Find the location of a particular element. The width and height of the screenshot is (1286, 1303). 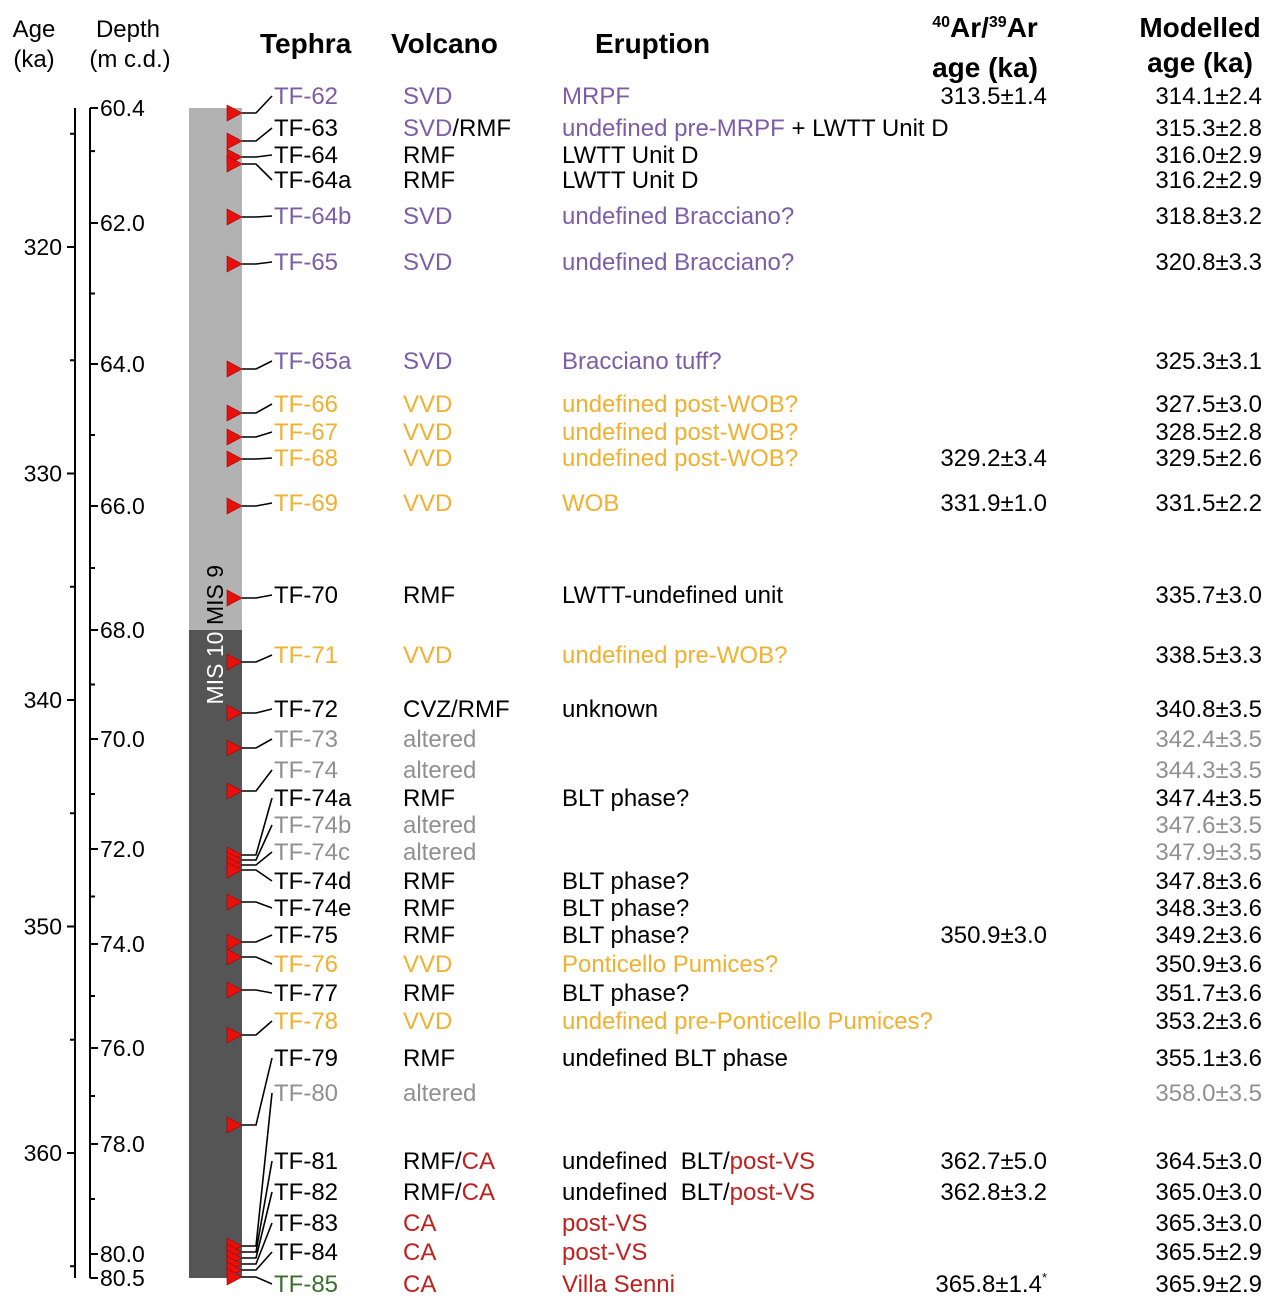

modelled-age-cell: 365.0±3.0 is located at coordinates (1208, 1192).